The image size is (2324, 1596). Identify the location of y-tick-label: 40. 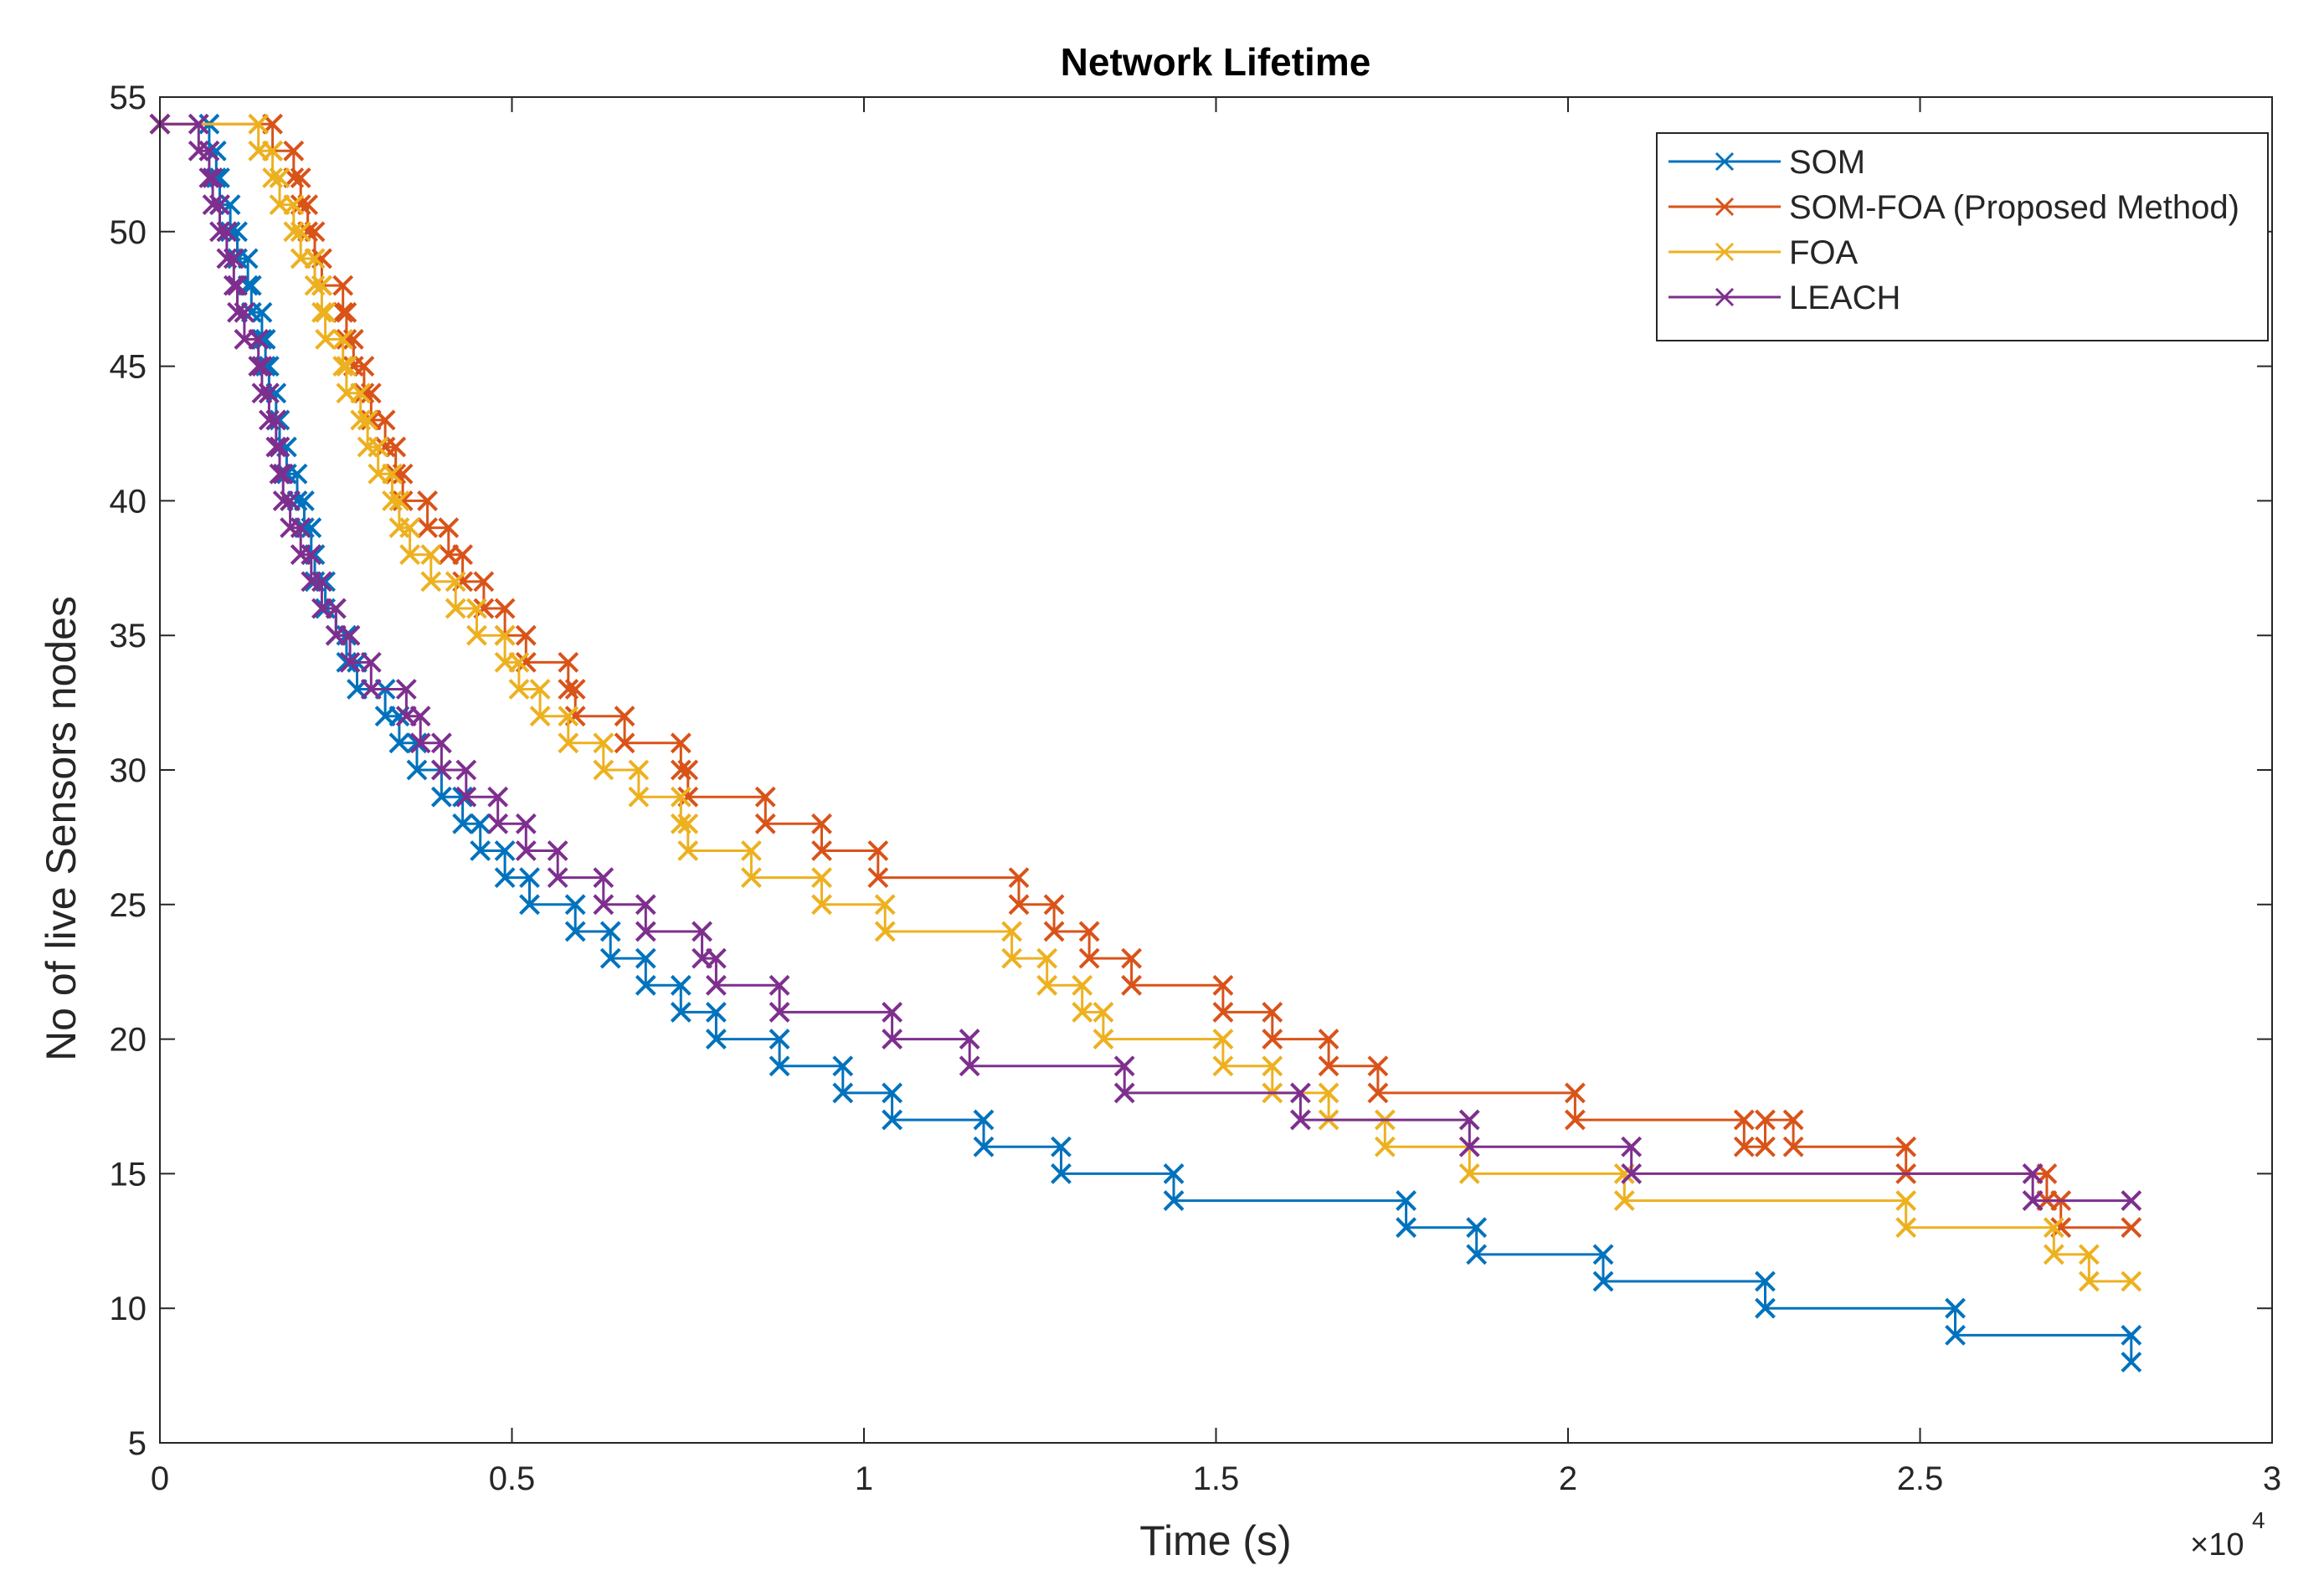
(129, 501).